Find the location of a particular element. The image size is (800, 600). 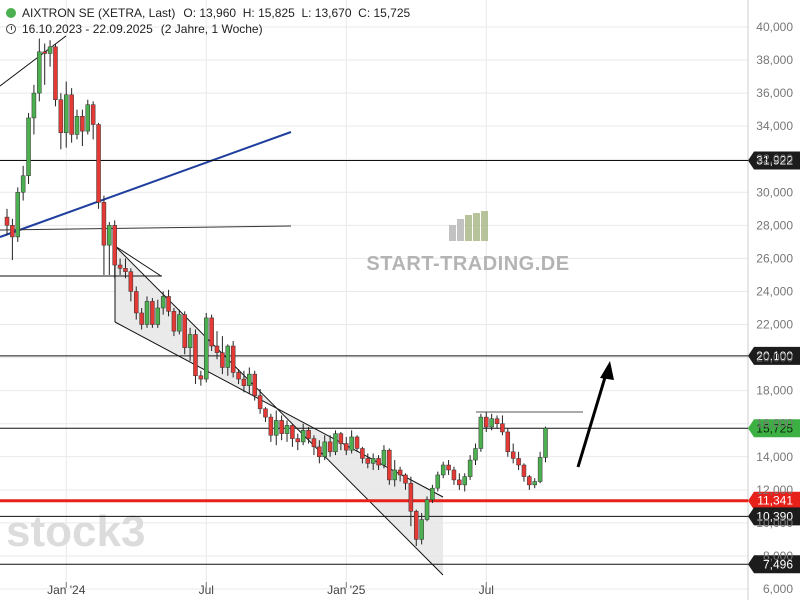

y-tick-label: 16,000 is located at coordinates (774, 424).